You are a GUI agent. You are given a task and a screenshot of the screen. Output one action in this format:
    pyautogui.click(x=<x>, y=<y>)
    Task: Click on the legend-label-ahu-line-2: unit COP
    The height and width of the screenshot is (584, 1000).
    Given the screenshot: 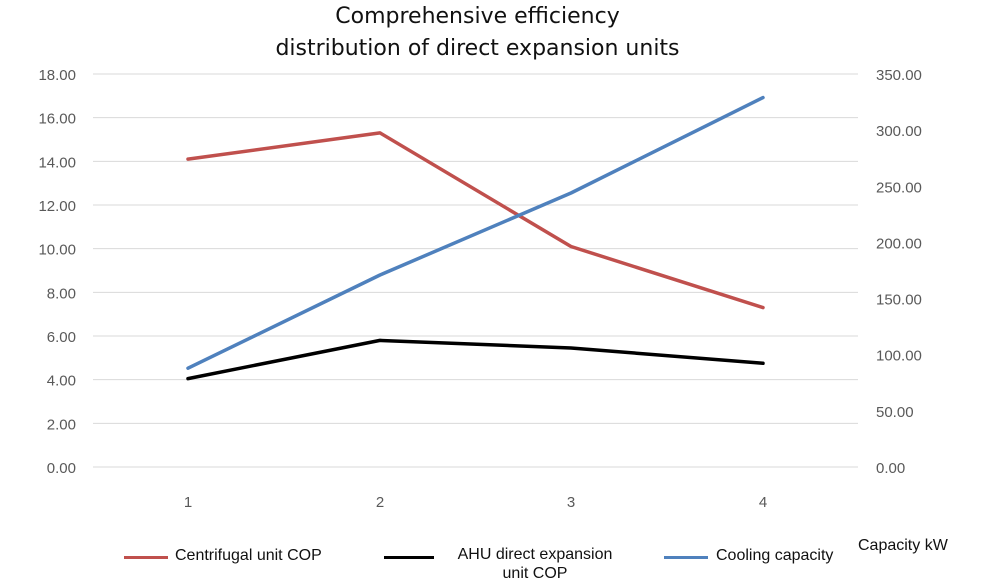 What is the action you would take?
    pyautogui.click(x=535, y=573)
    